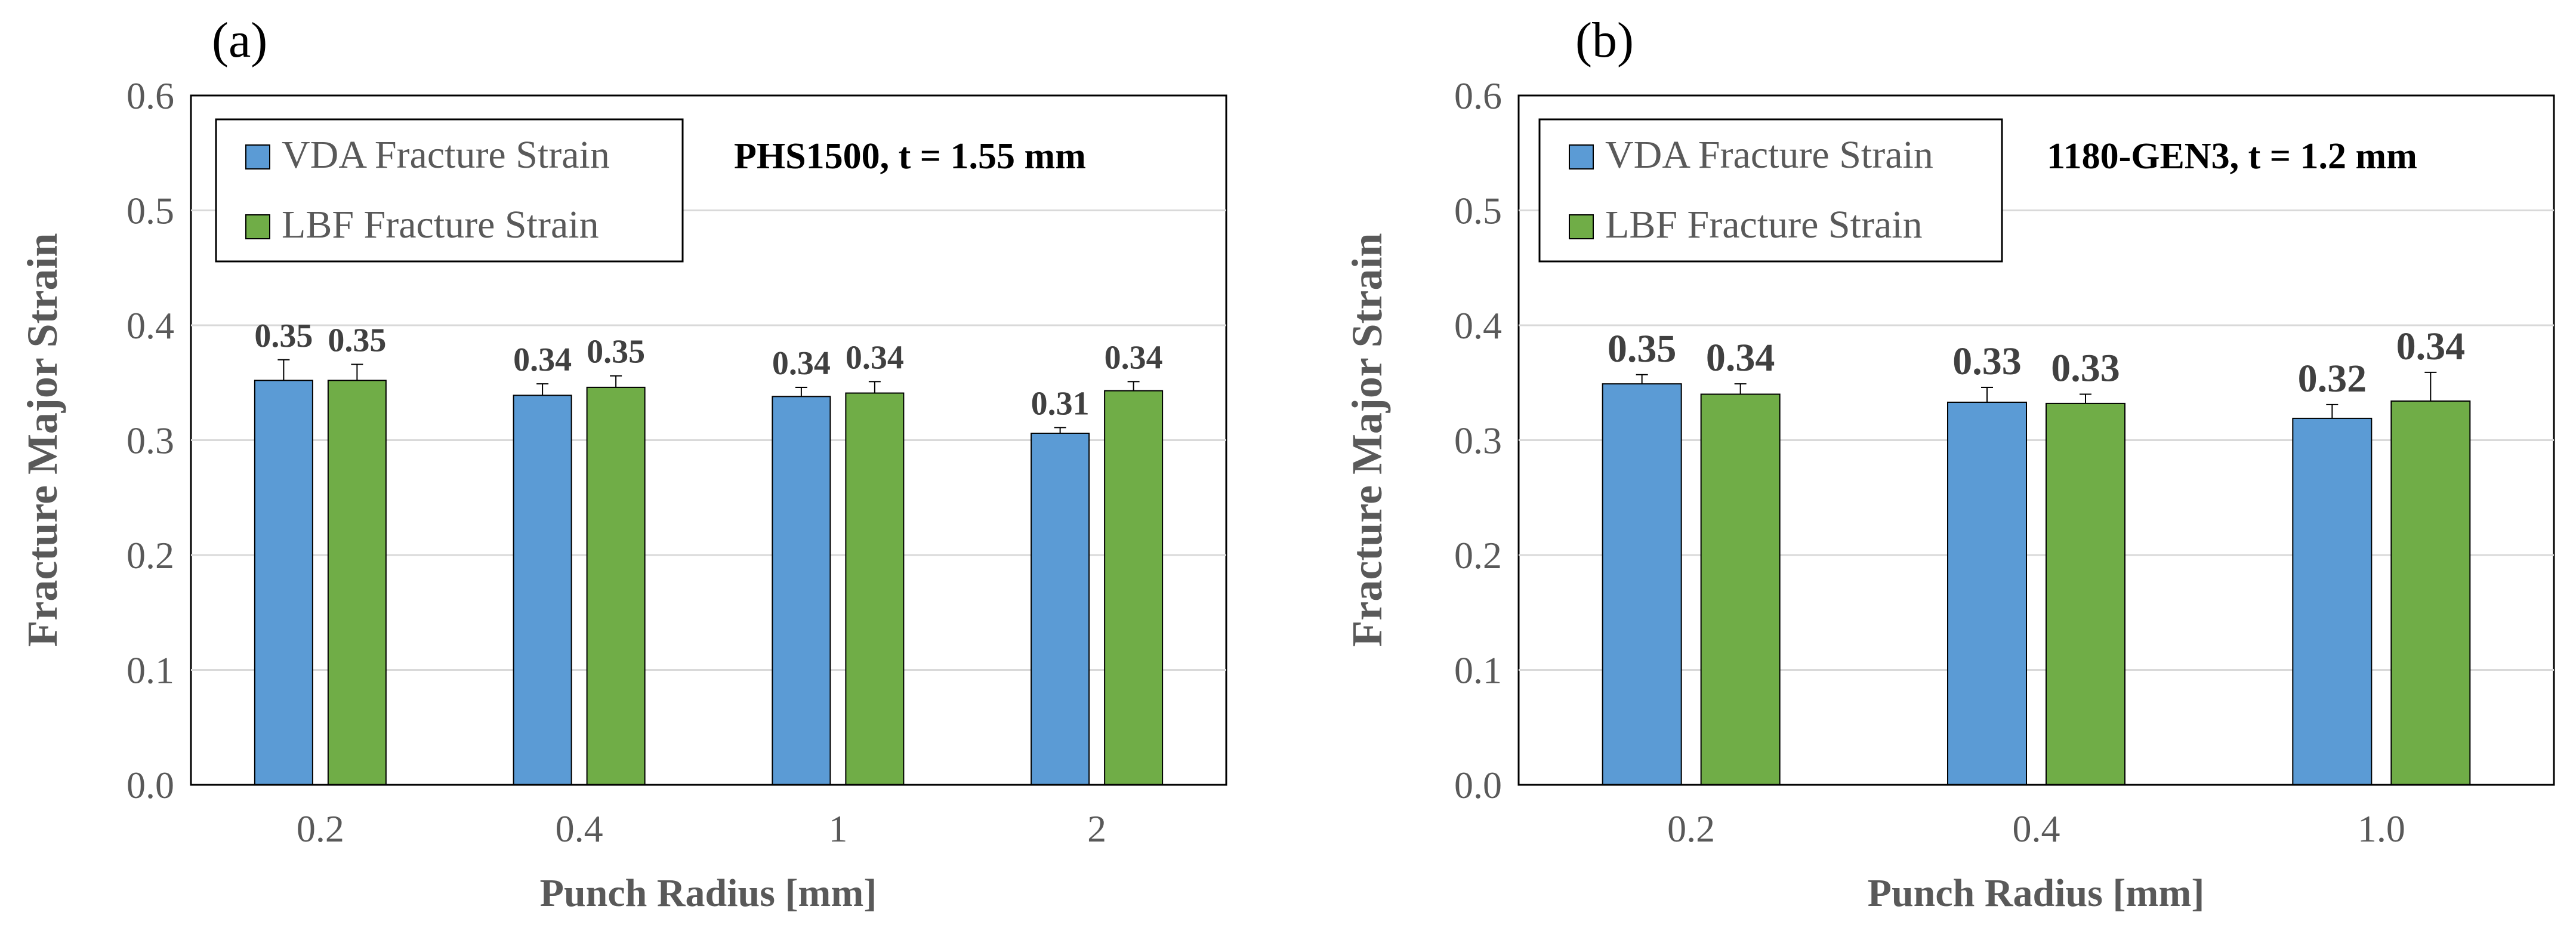  Describe the element at coordinates (42, 439) in the screenshot. I see `panel-a-y-axis-title: Fracture Major Strain` at that location.